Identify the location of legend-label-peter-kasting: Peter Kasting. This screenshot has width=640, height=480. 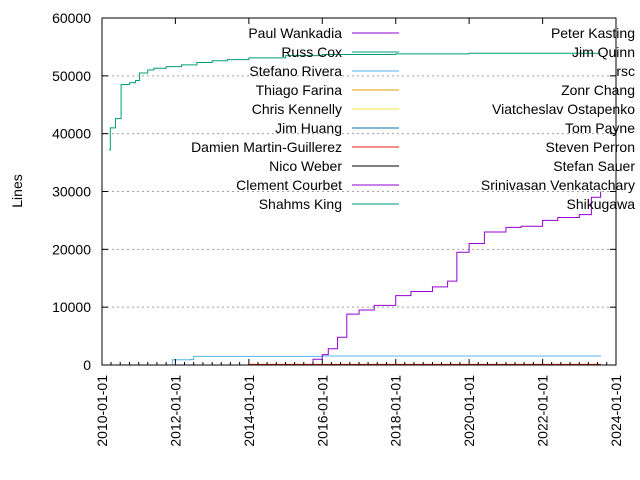
(593, 33).